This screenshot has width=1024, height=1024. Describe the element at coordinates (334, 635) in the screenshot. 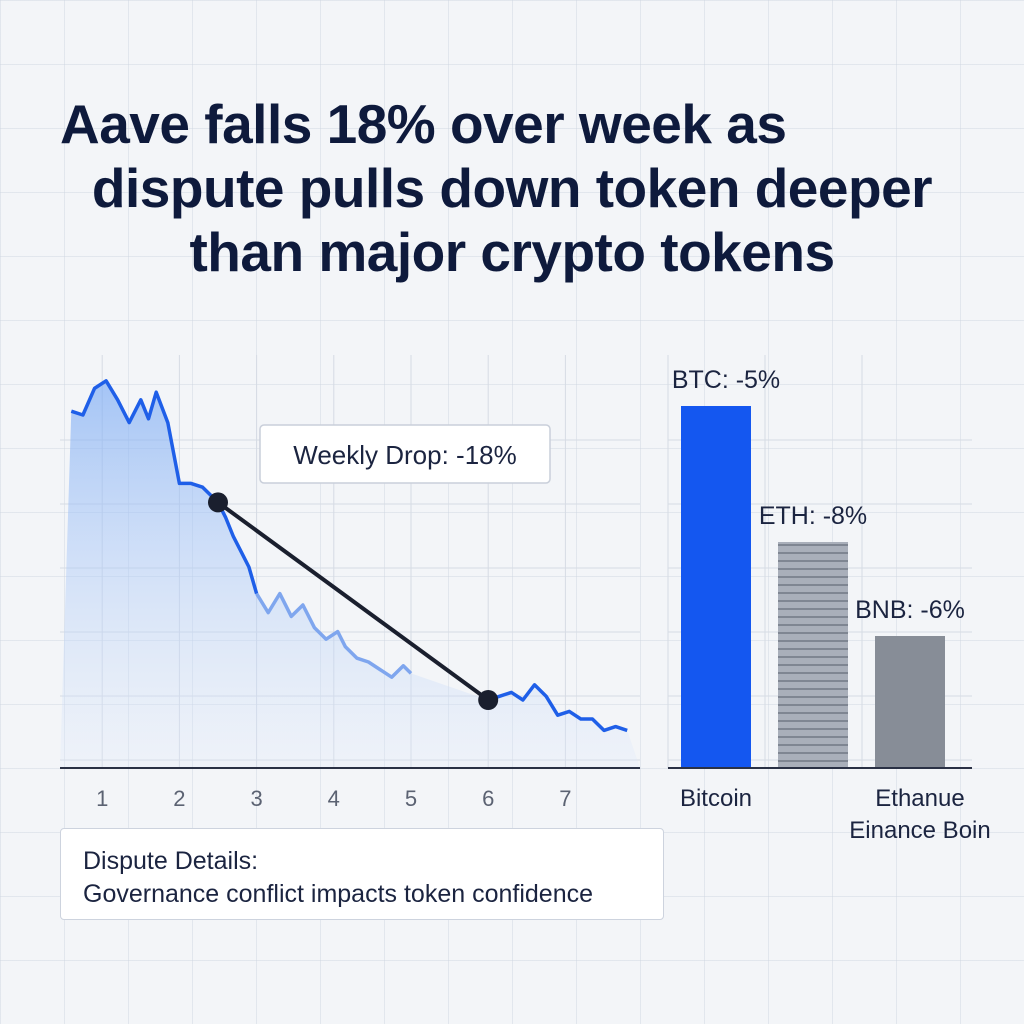

I see `aave-price-line-faded` at that location.